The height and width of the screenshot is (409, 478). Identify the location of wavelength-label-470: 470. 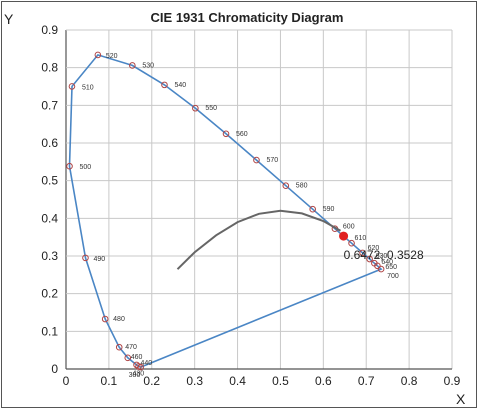
(131, 347).